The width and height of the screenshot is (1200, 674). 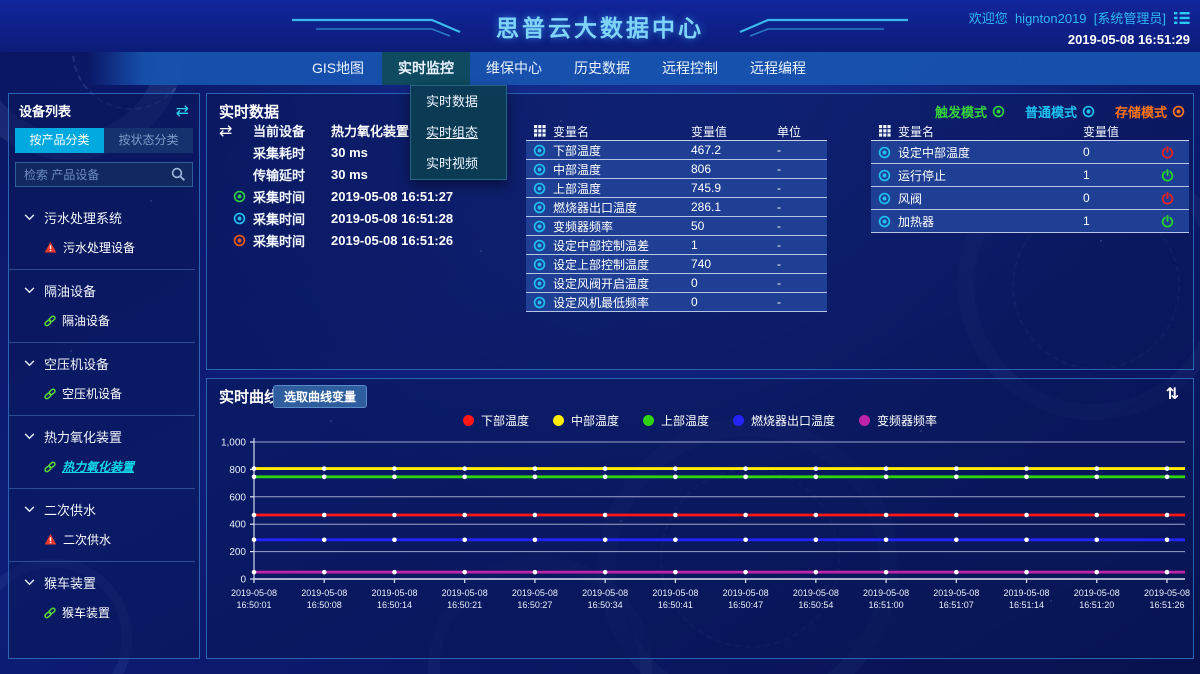 I want to click on tree-group-热力氧化装置: 热力氧化装置, so click(x=102, y=436).